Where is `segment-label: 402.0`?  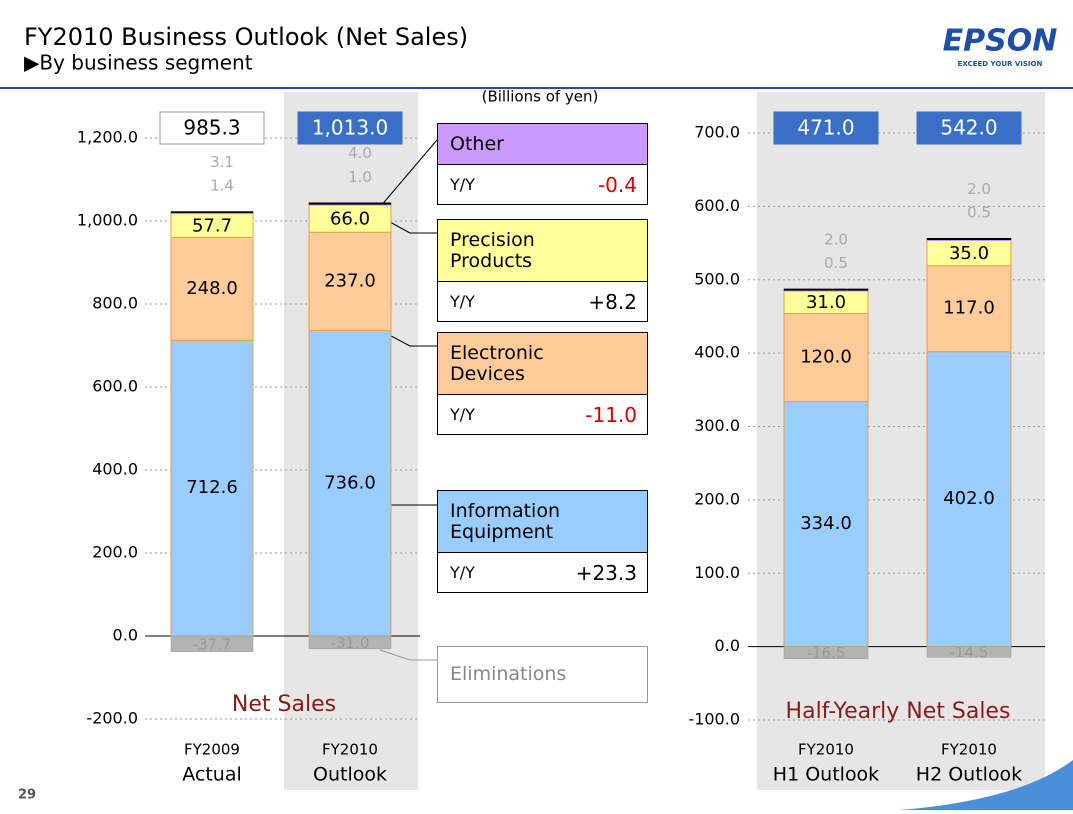
segment-label: 402.0 is located at coordinates (969, 498).